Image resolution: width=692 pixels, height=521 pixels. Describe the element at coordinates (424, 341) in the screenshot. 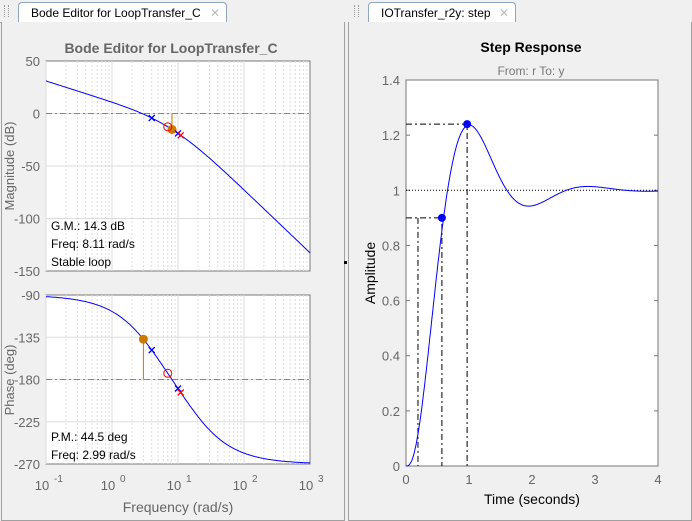

I see `rise-time-guide` at that location.